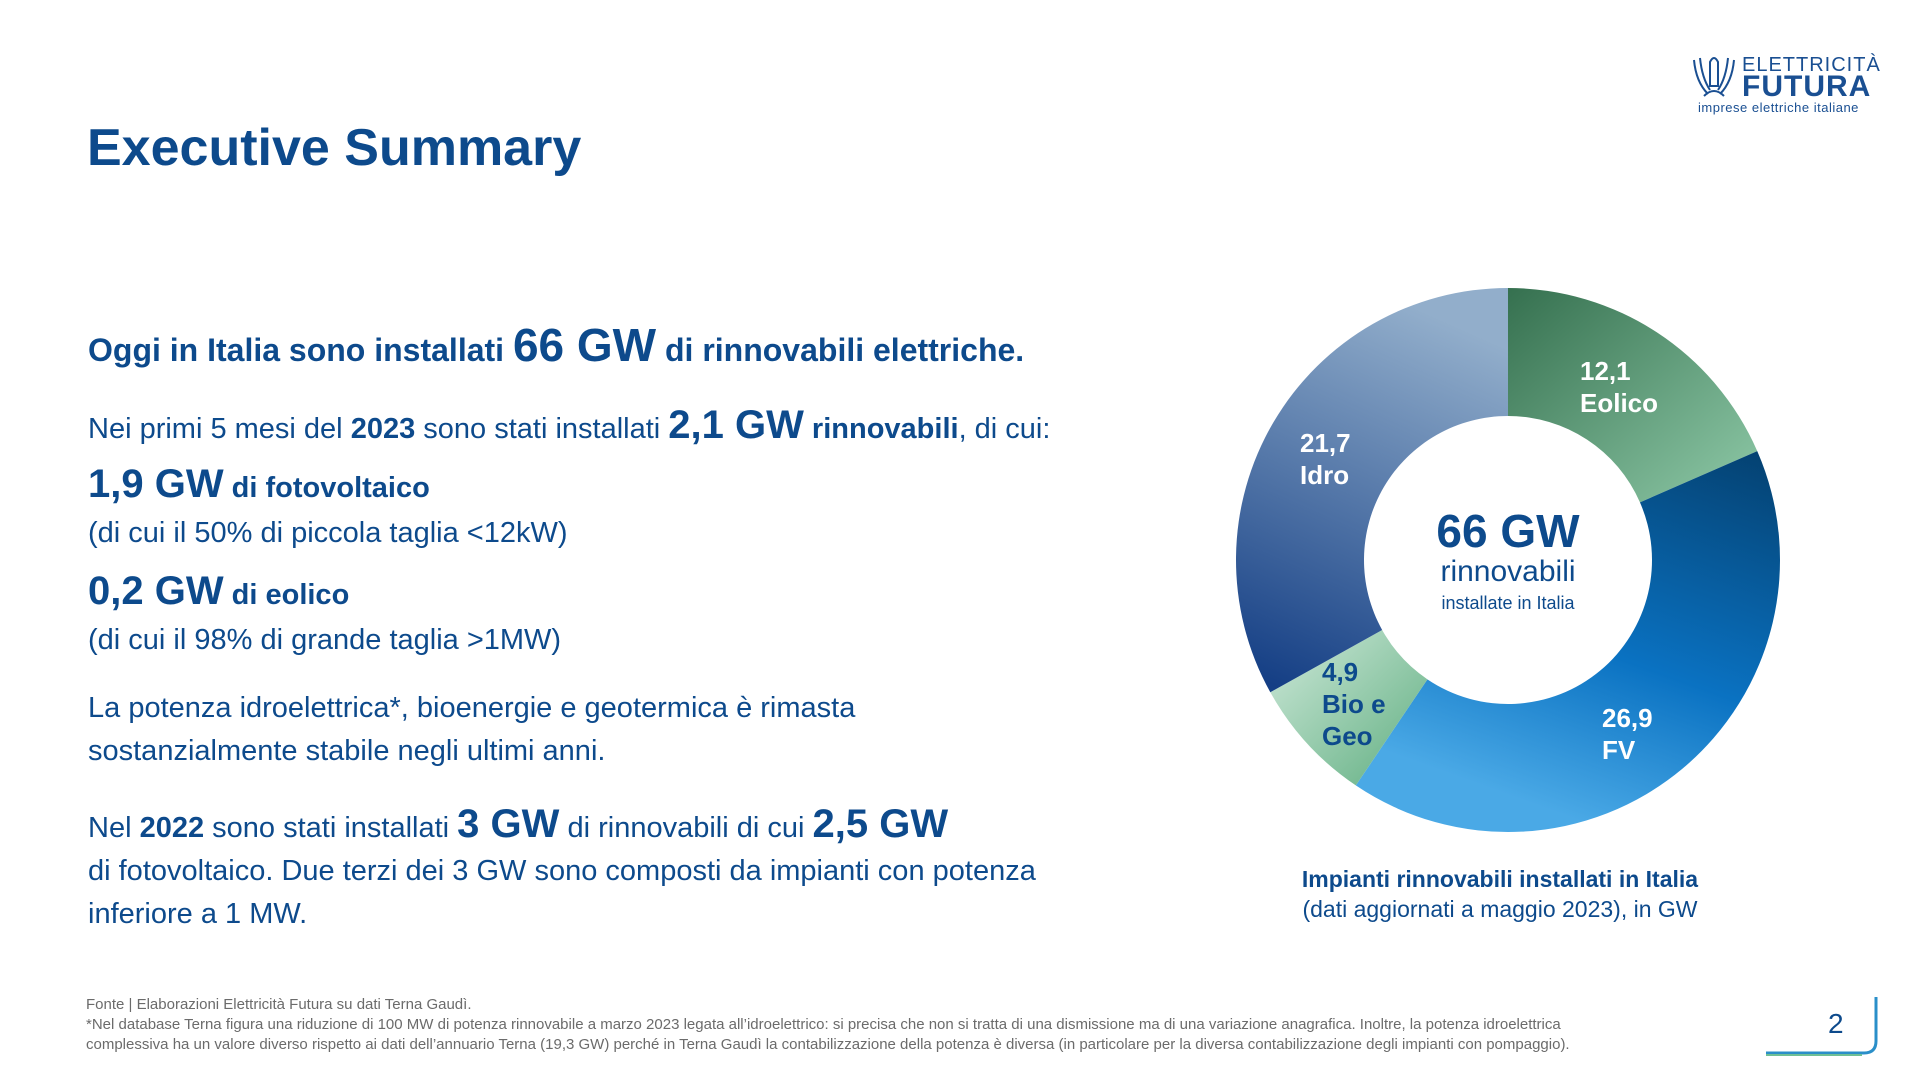  Describe the element at coordinates (198, 914) in the screenshot. I see `p3-line3: inferiore a 1 MW.` at that location.